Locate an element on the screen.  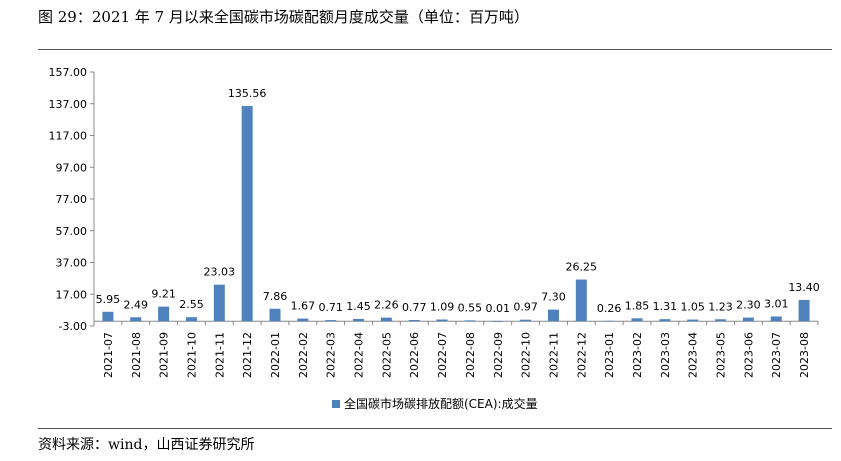
y-tick-label: 57.00 is located at coordinates (72, 231).